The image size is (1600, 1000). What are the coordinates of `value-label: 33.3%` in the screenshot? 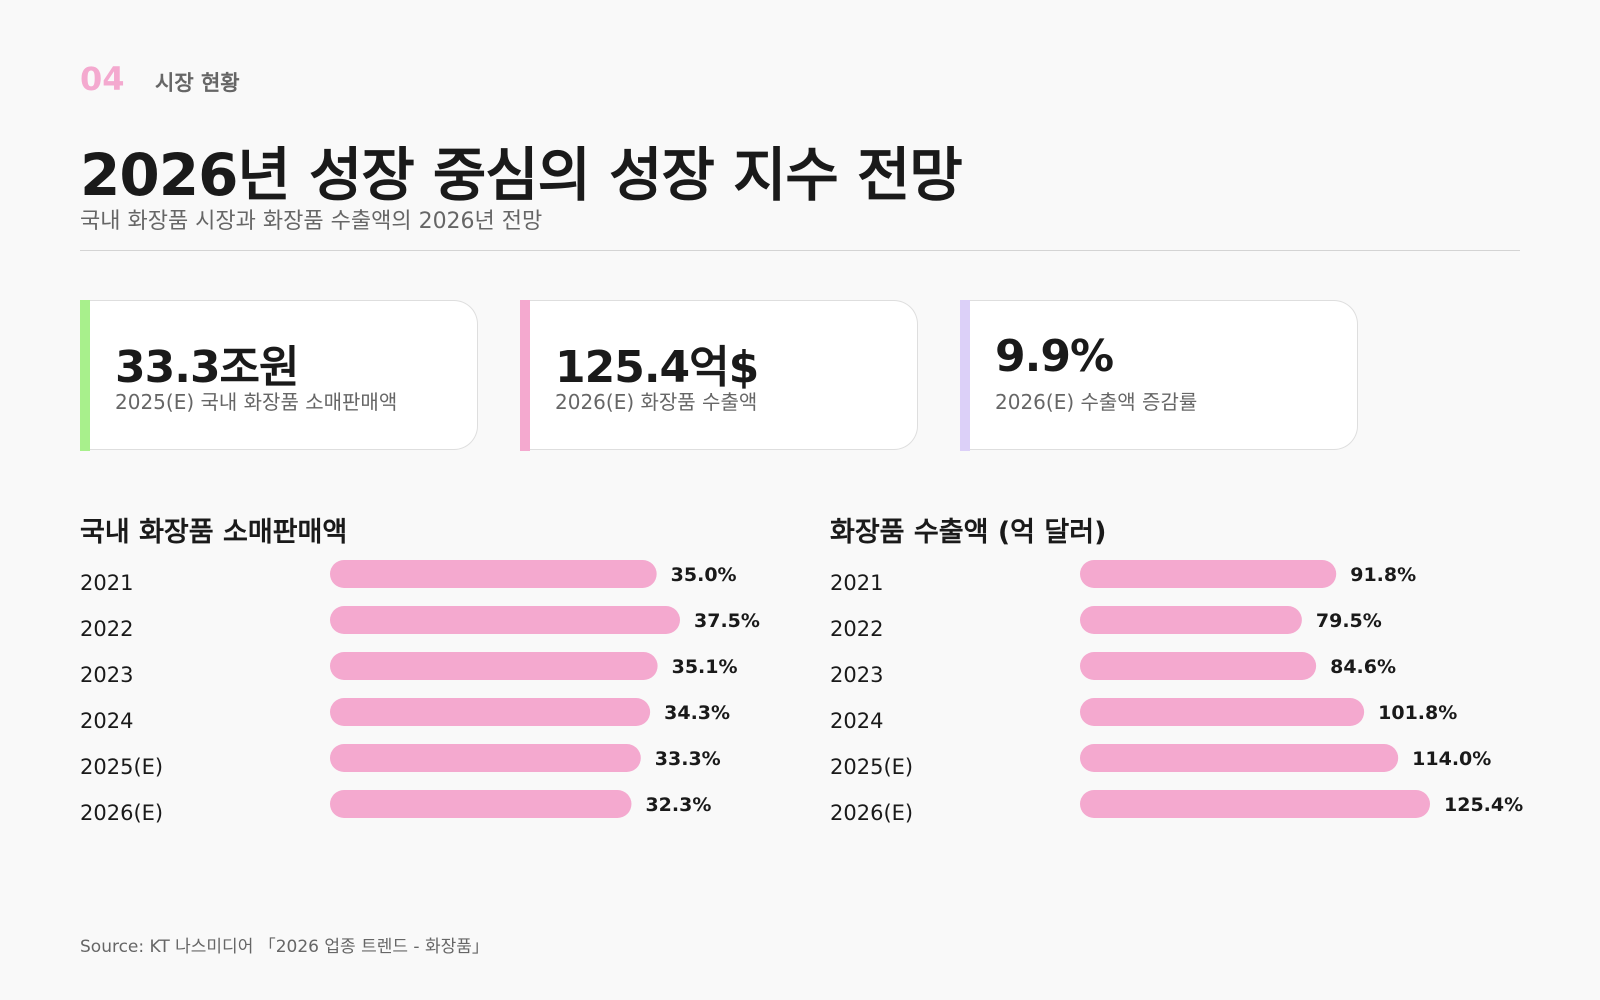 It's located at (688, 759).